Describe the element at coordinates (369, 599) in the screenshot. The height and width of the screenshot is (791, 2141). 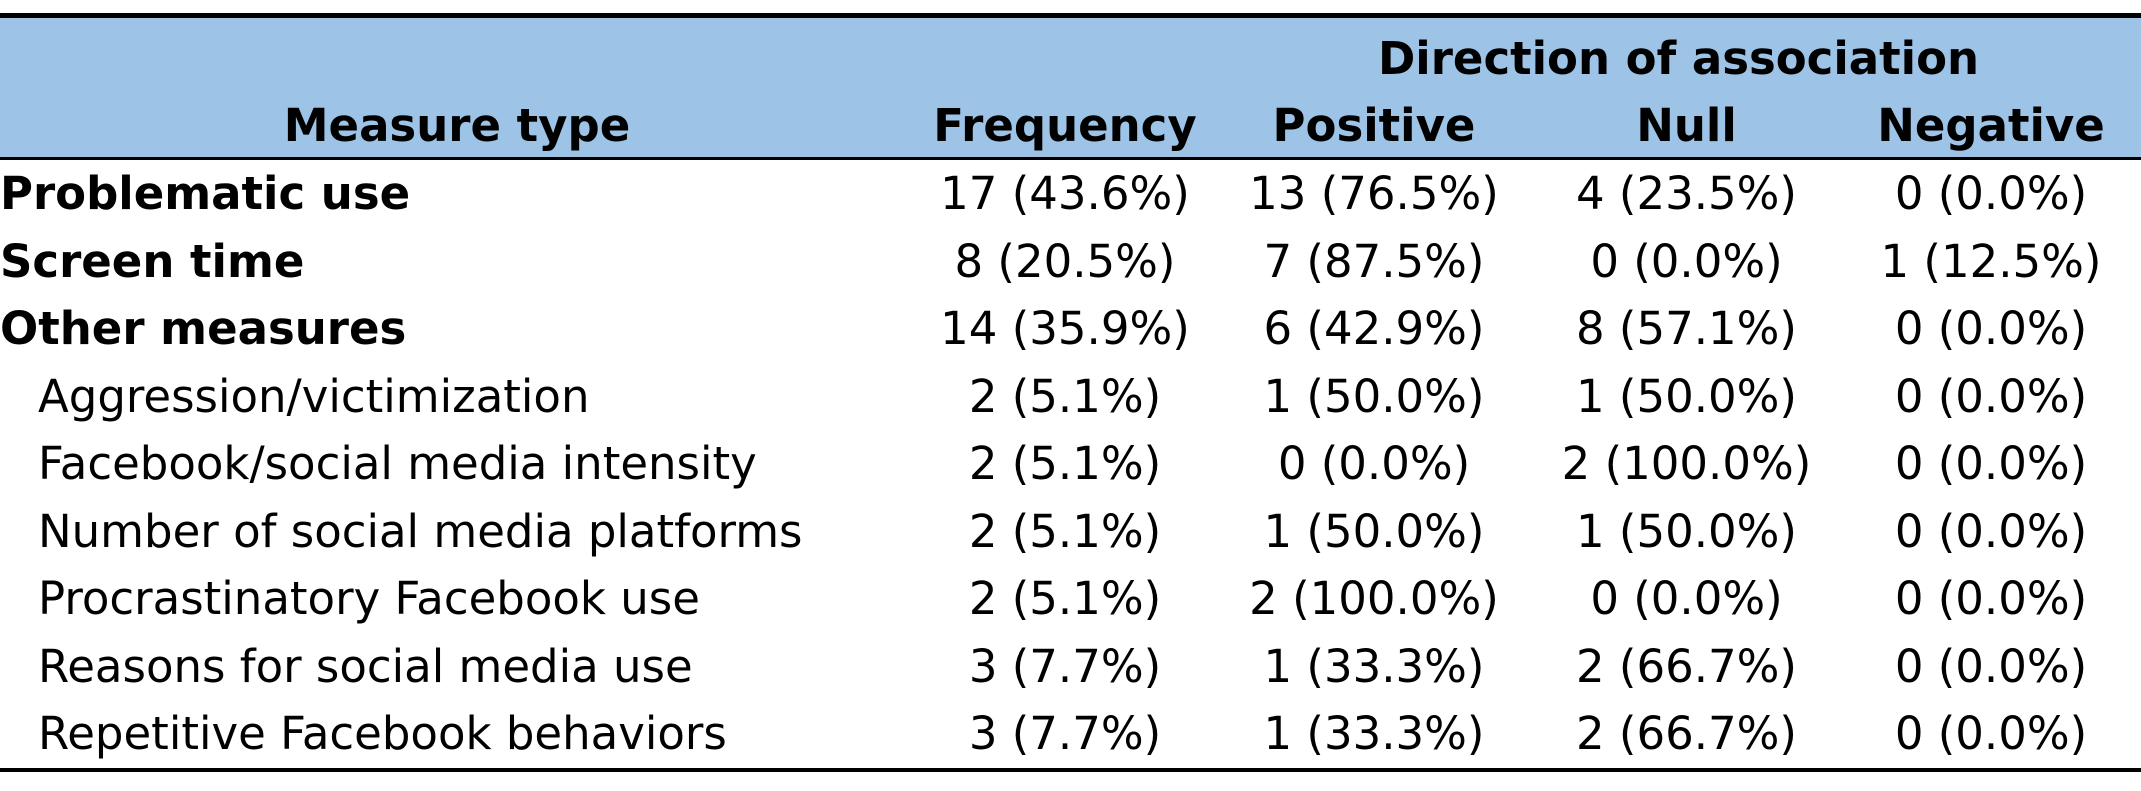
I see `measure-type-cell: Procrastinatory Facebook use` at that location.